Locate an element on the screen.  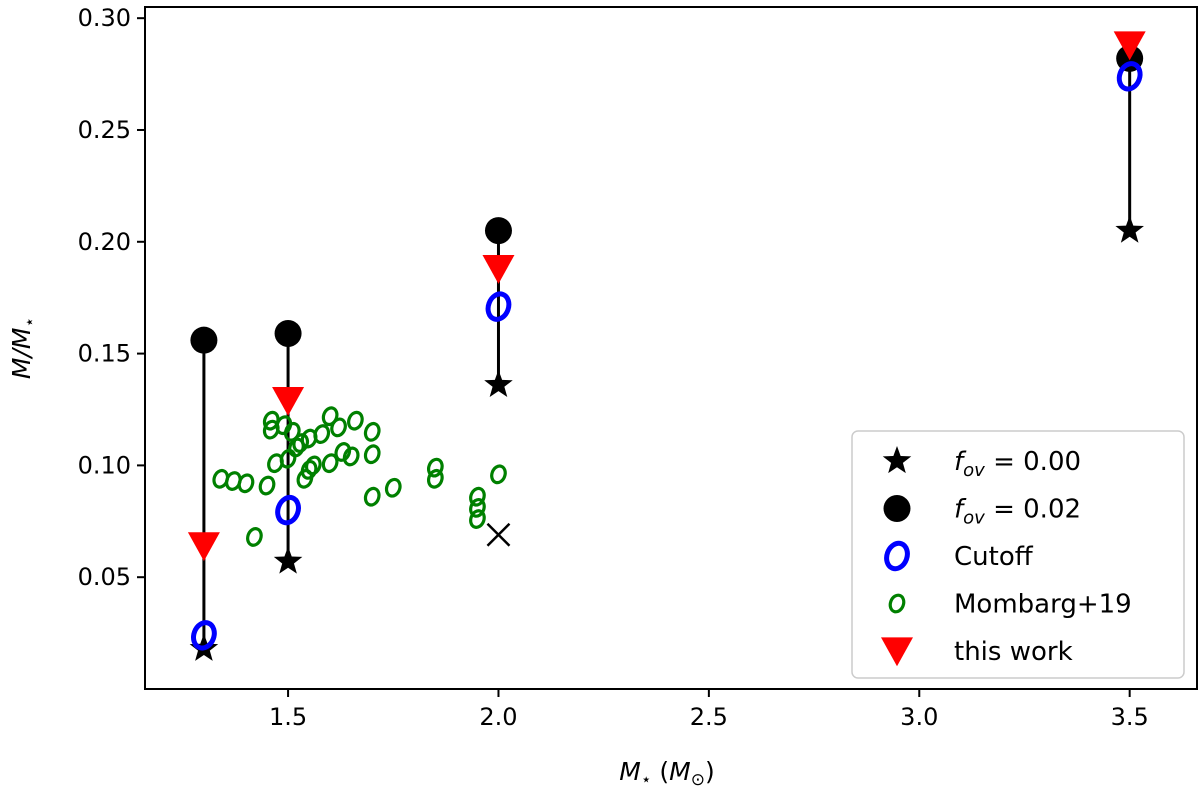
legend-label: fov = 0.00 is located at coordinates (1017, 464).